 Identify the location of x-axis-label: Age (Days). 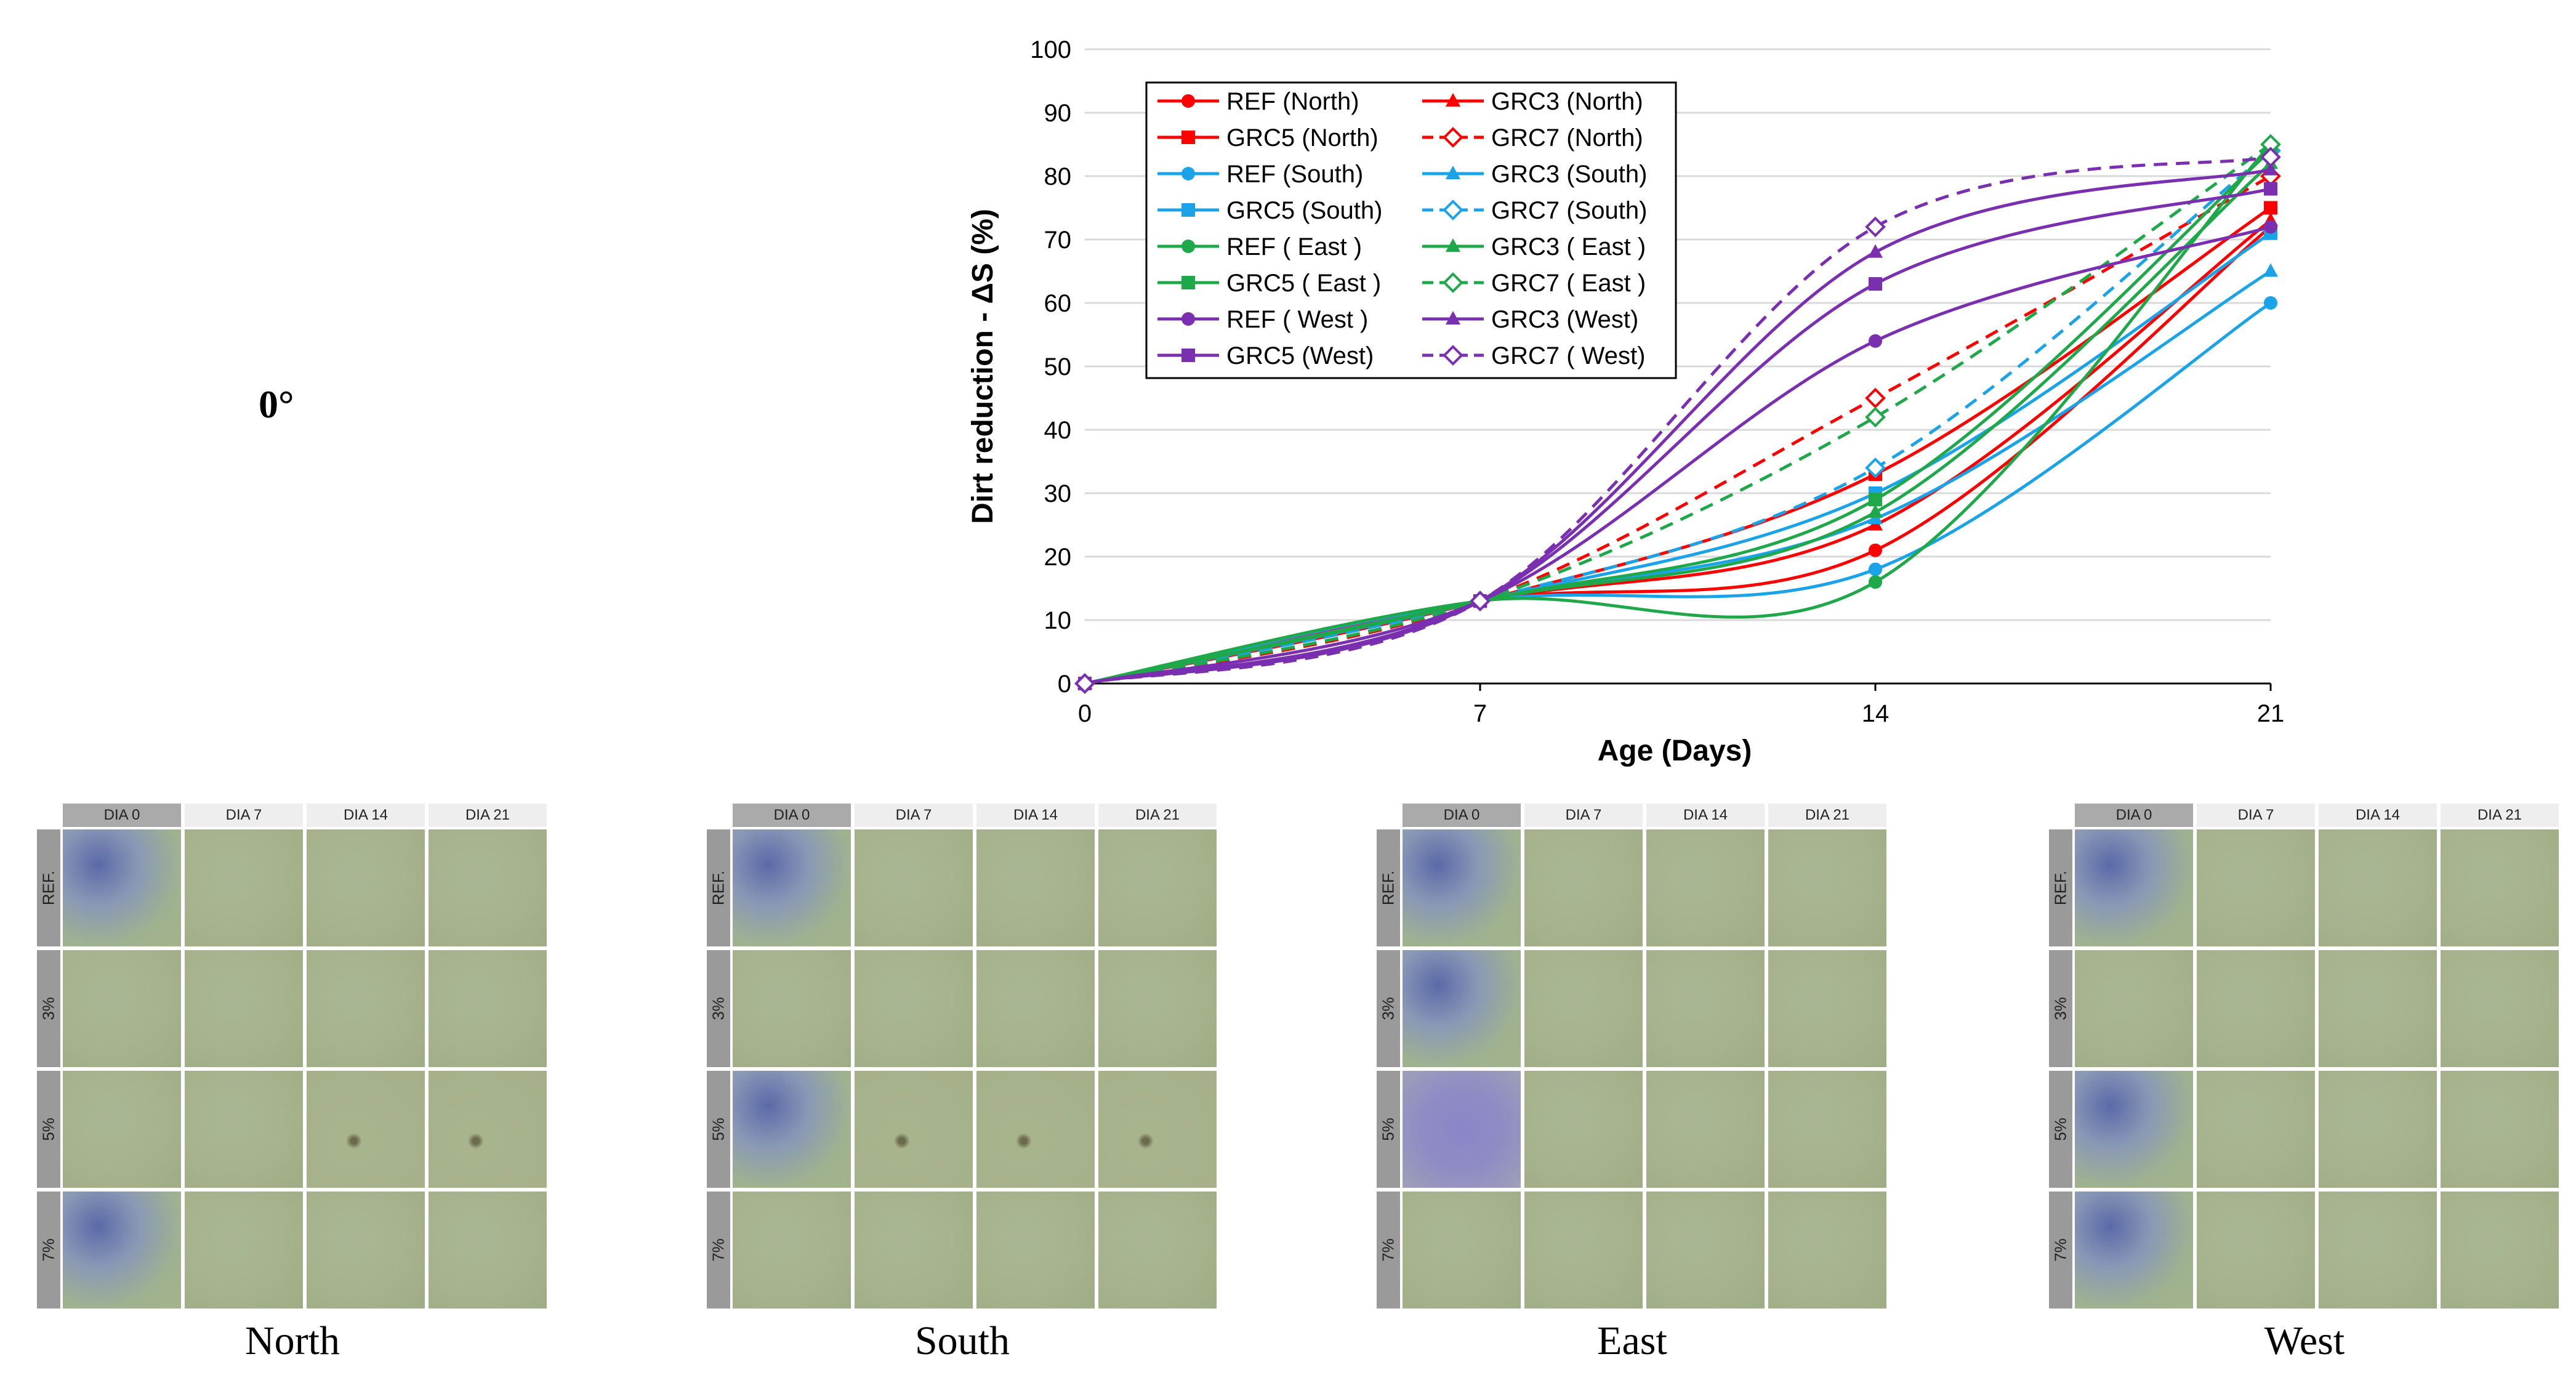
(1675, 751).